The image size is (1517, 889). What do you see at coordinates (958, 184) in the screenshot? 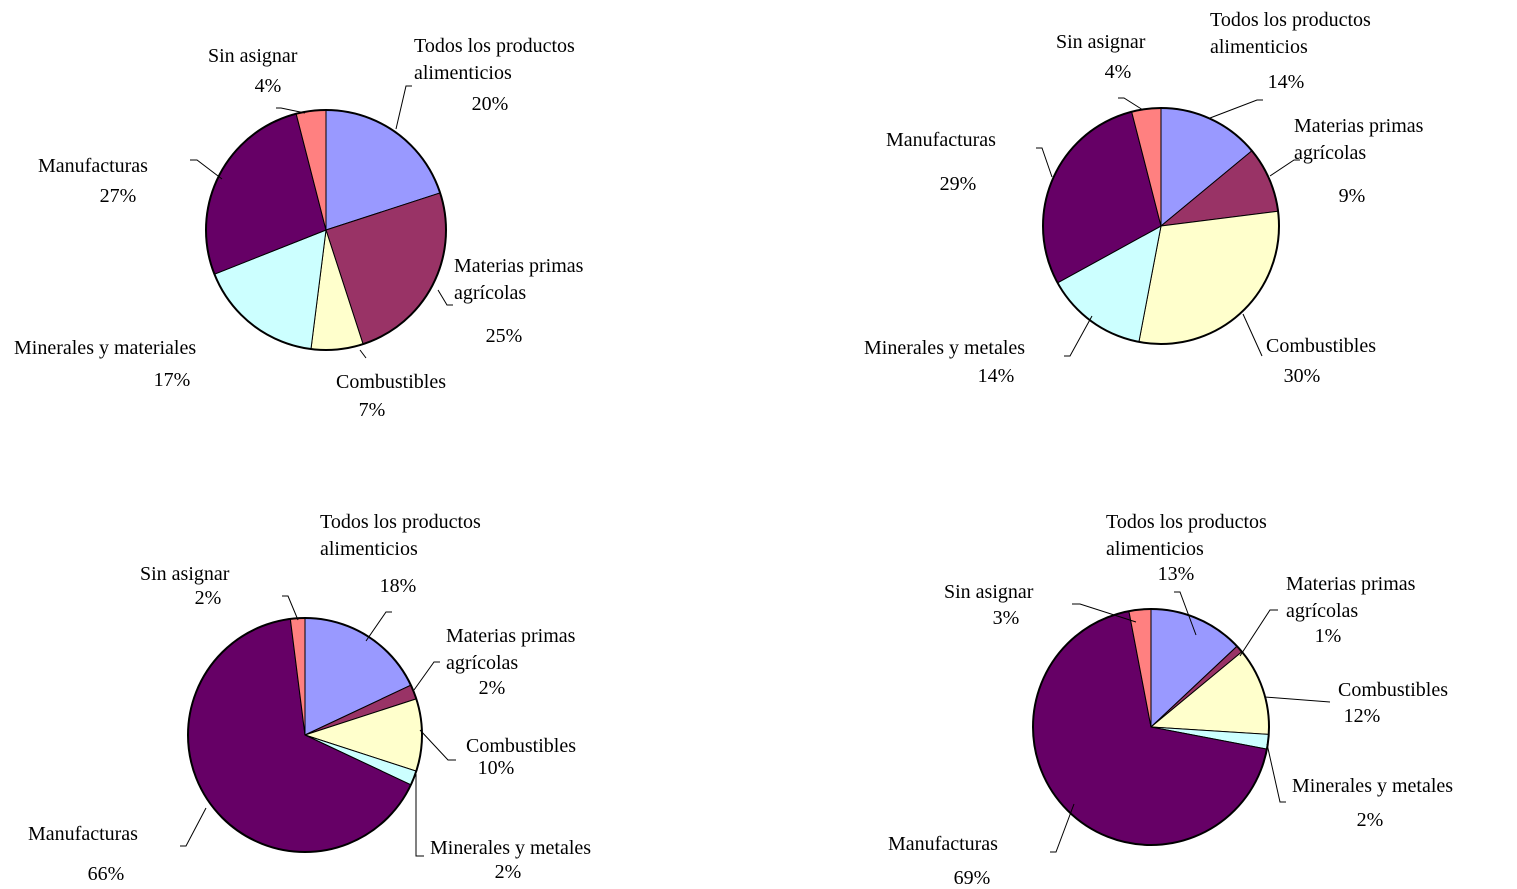
I see `slice-percent-manufacturas: 29%` at bounding box center [958, 184].